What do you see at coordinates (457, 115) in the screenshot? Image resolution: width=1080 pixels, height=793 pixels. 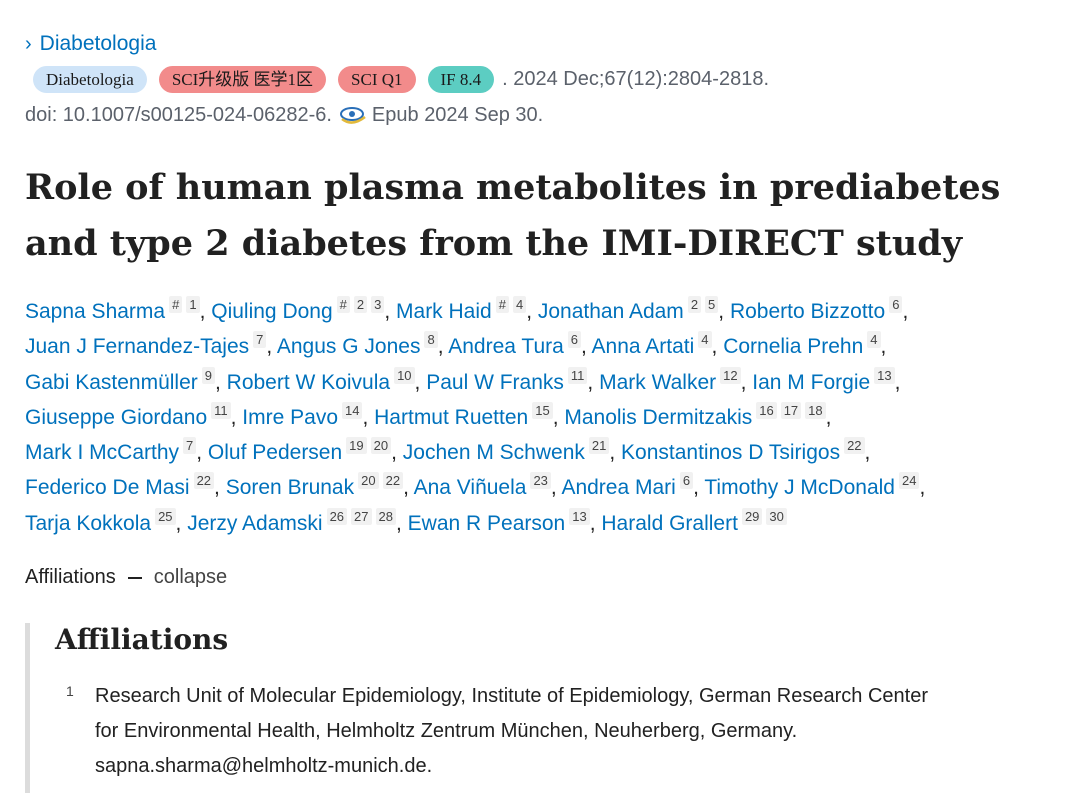 I see `epub-date: Epub 2024 Sep 30.` at bounding box center [457, 115].